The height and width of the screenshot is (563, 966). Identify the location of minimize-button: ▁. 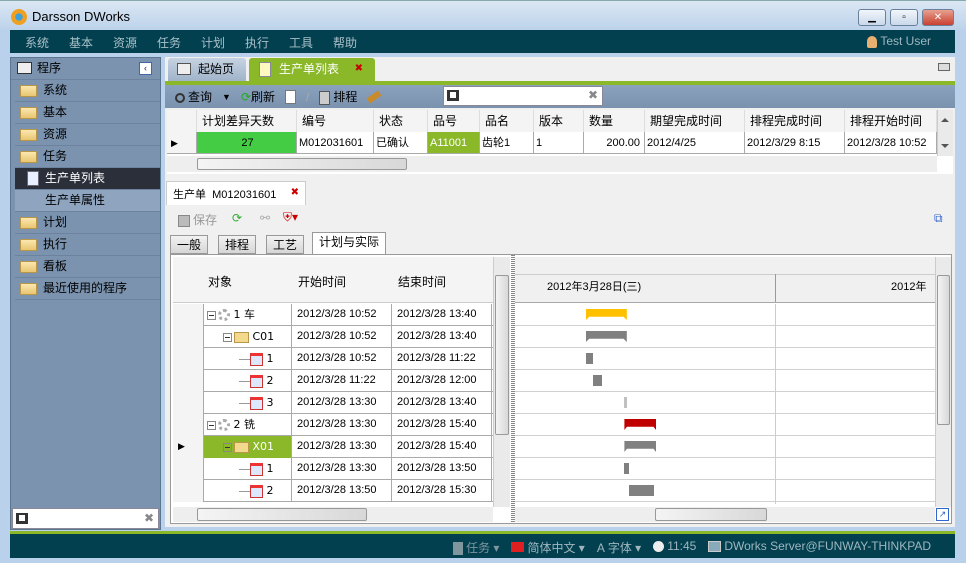
(872, 17).